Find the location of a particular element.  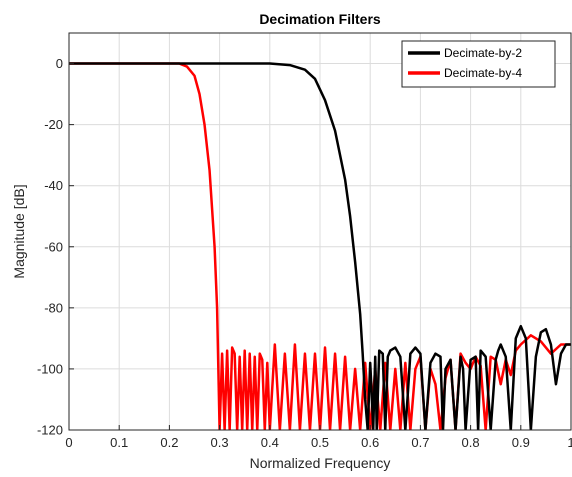

x-tick-label: 0.5 is located at coordinates (320, 442).